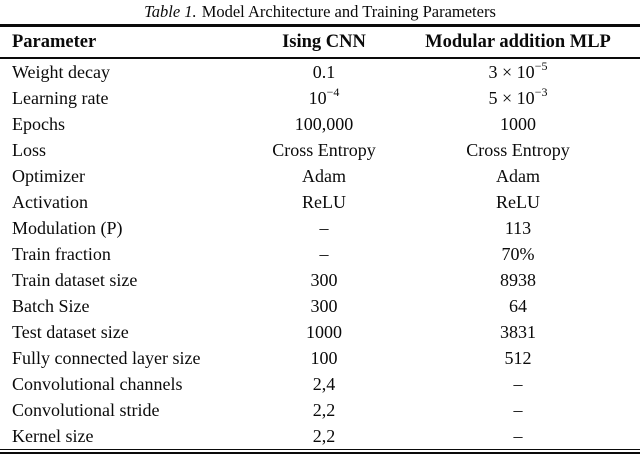 The width and height of the screenshot is (640, 455). I want to click on param-cell: Weight decay, so click(61, 71).